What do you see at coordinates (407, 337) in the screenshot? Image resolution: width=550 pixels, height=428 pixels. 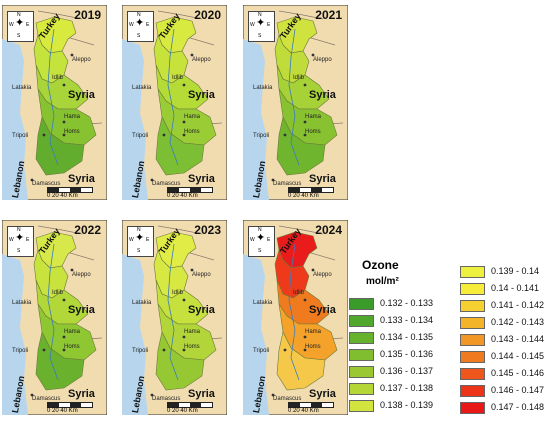 I see `legend-label: 0.134 - 0.135` at bounding box center [407, 337].